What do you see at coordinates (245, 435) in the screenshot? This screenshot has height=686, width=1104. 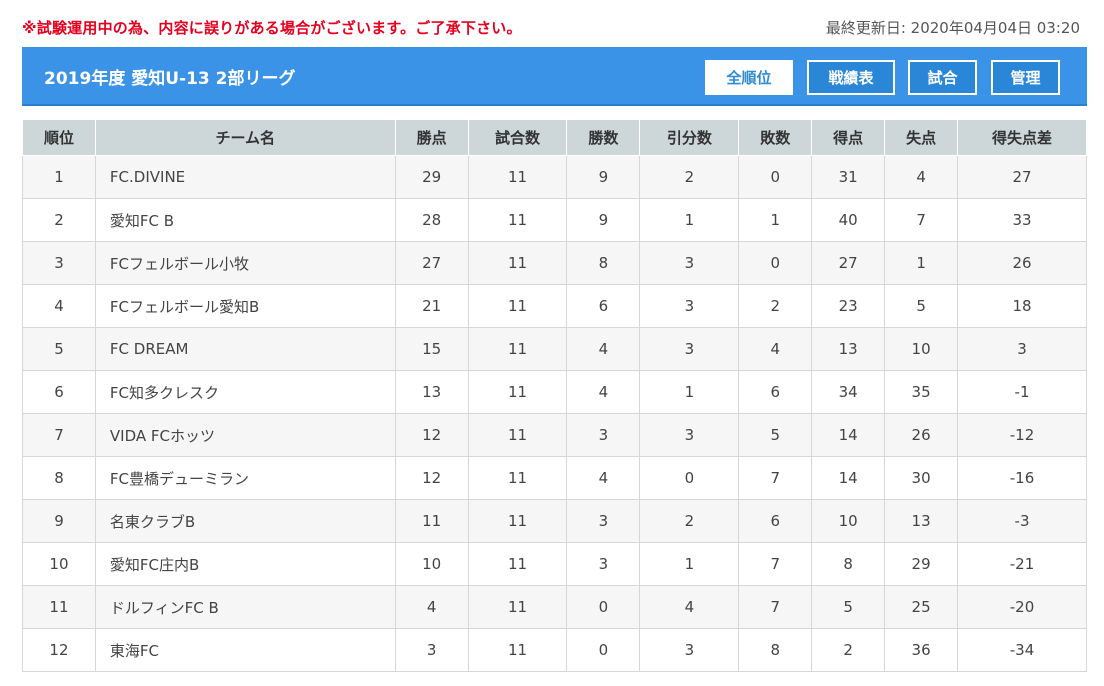 I see `cell-team-name: VIDA FCホッツ` at bounding box center [245, 435].